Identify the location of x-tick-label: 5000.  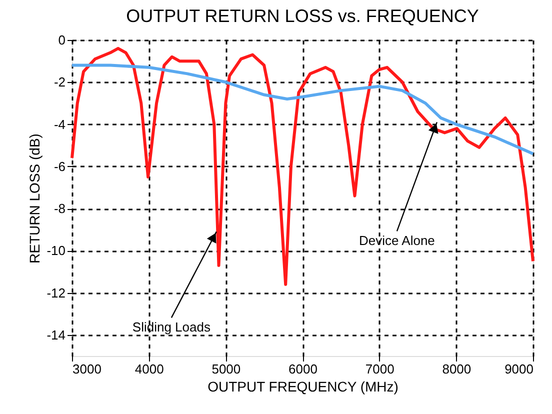
(226, 369).